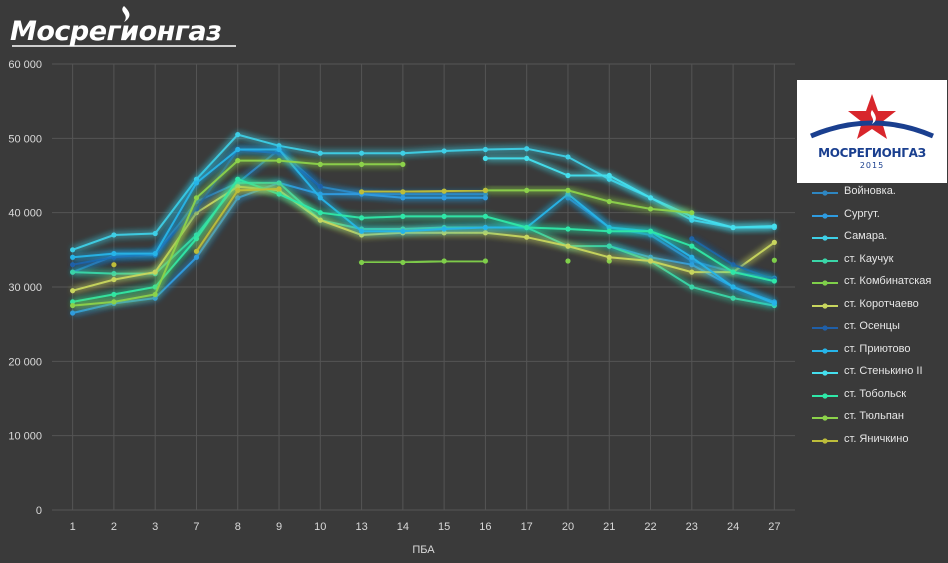 Image resolution: width=948 pixels, height=563 pixels. What do you see at coordinates (423, 550) in the screenshot?
I see `x-axis-label: ПБА` at bounding box center [423, 550].